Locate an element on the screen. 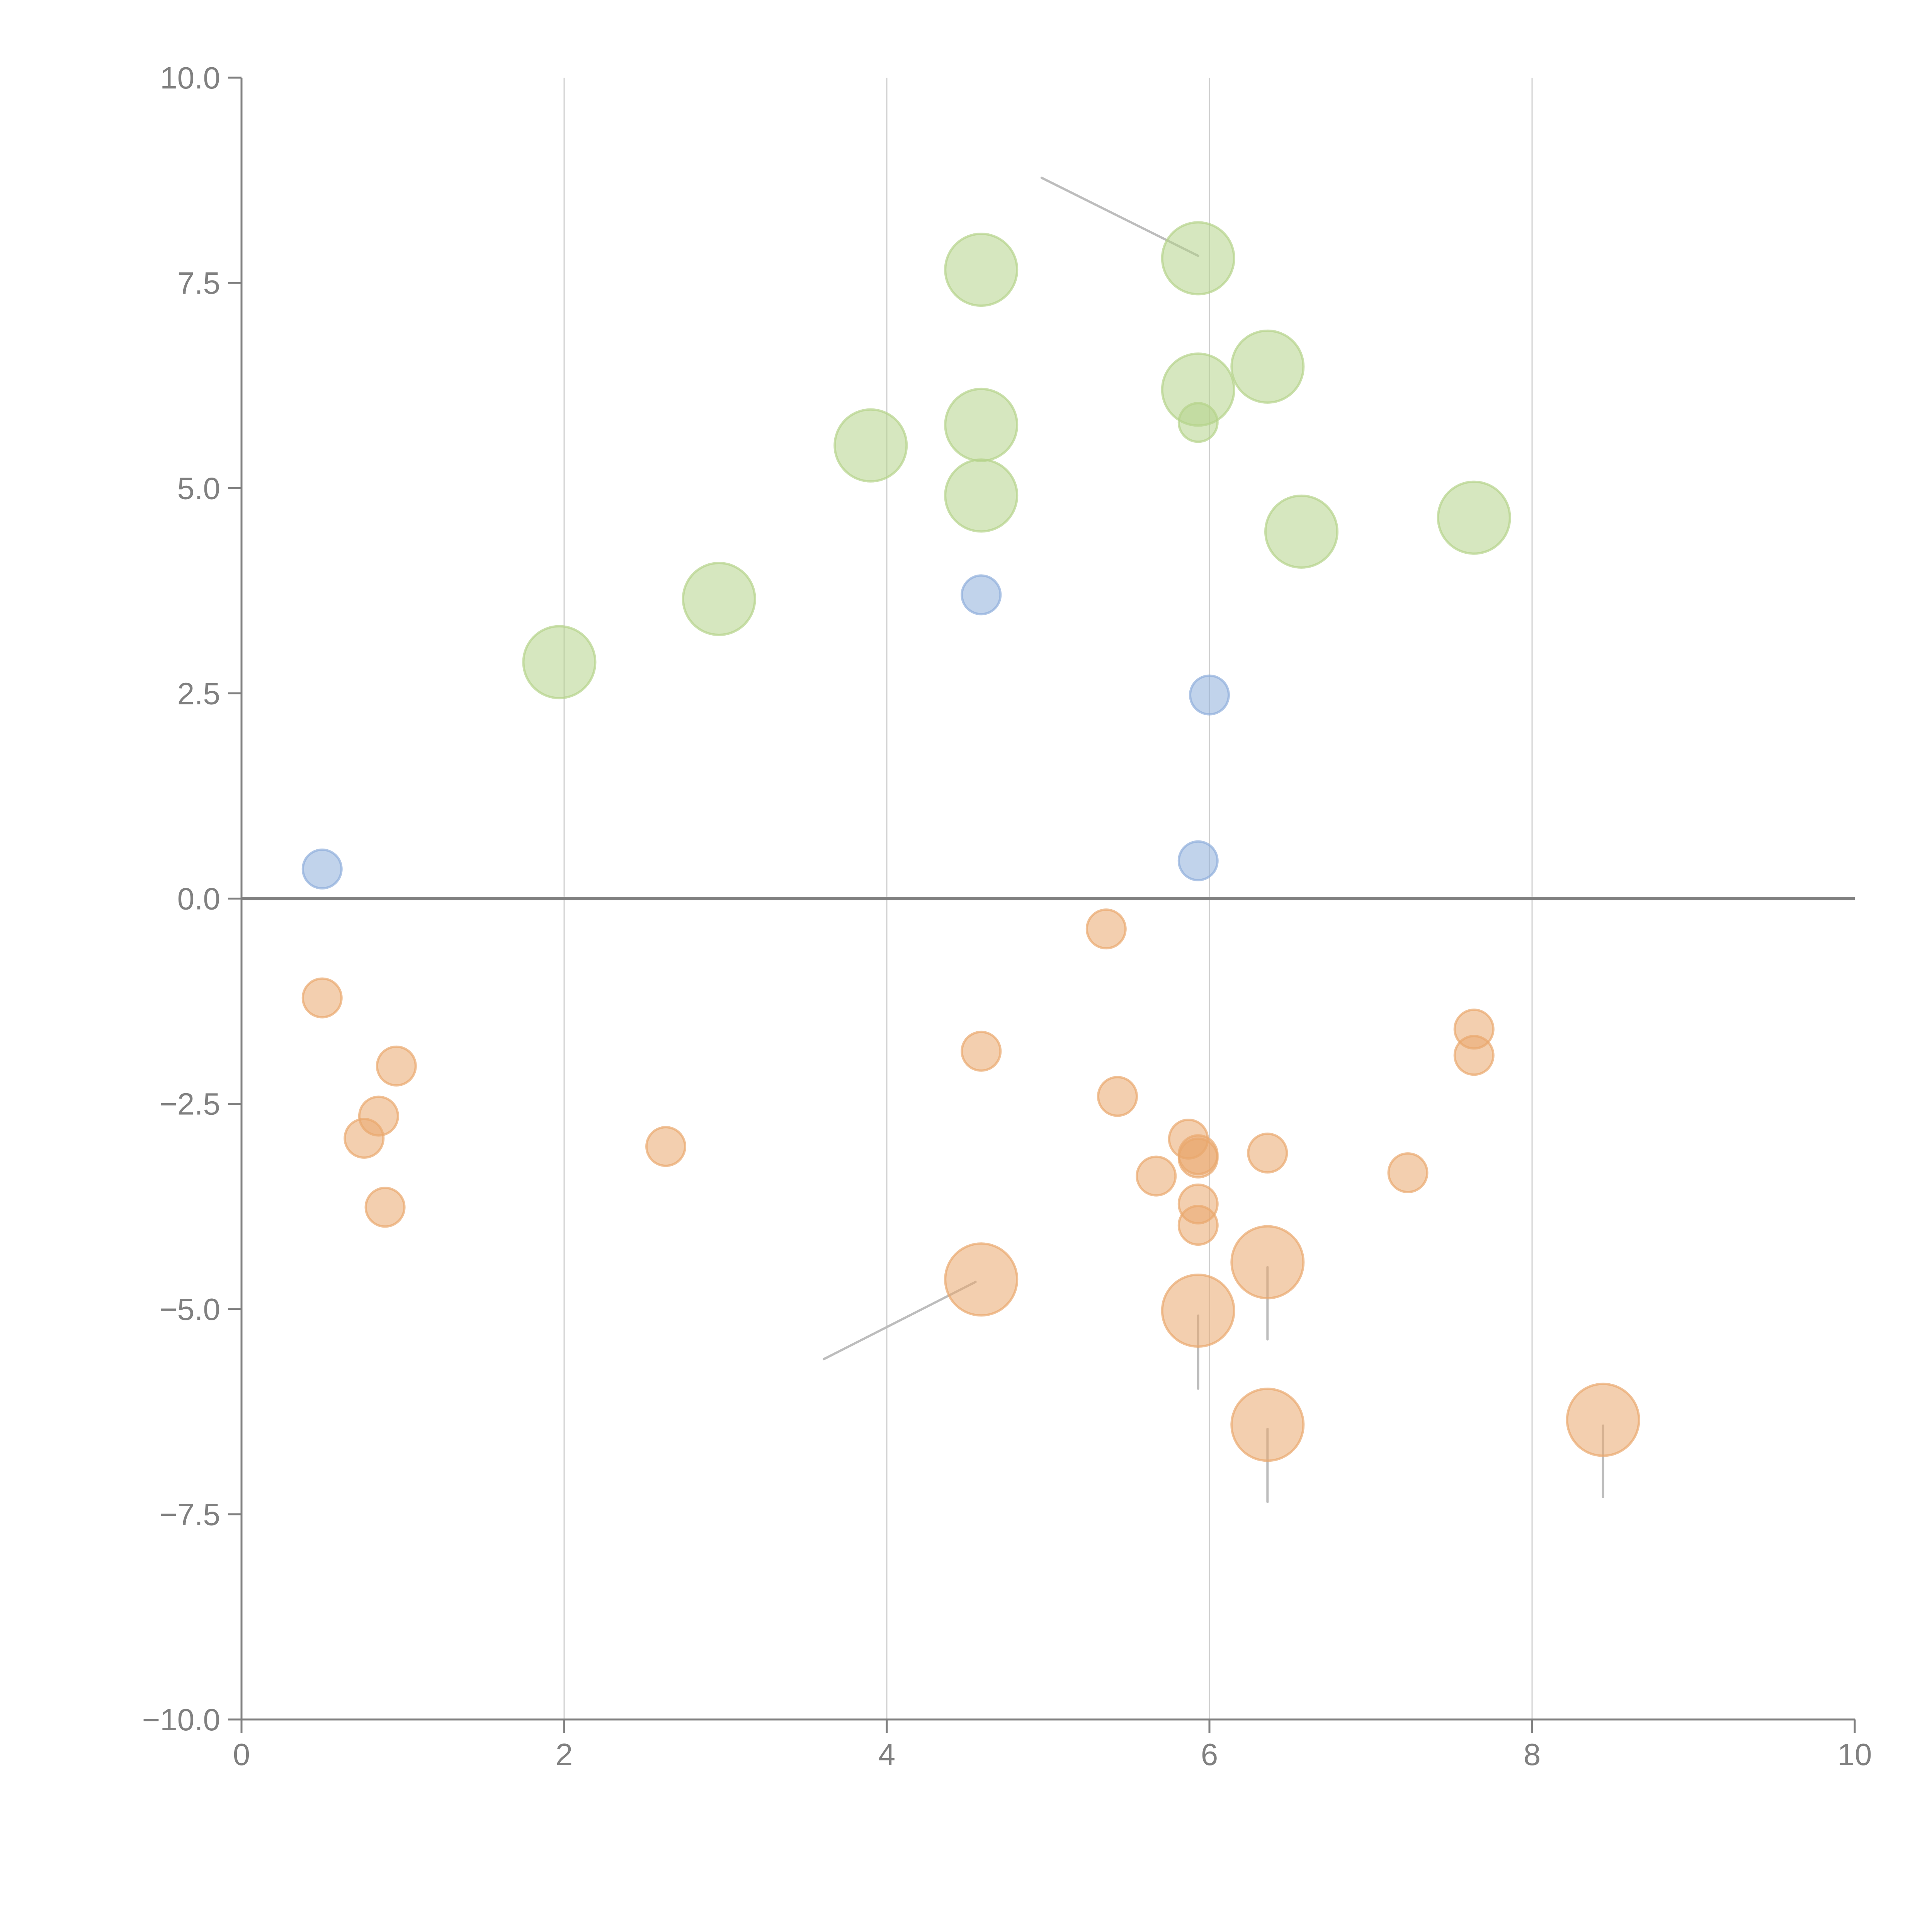 This screenshot has height=1932, width=1932. y-tick-label: −2.5 is located at coordinates (190, 1104).